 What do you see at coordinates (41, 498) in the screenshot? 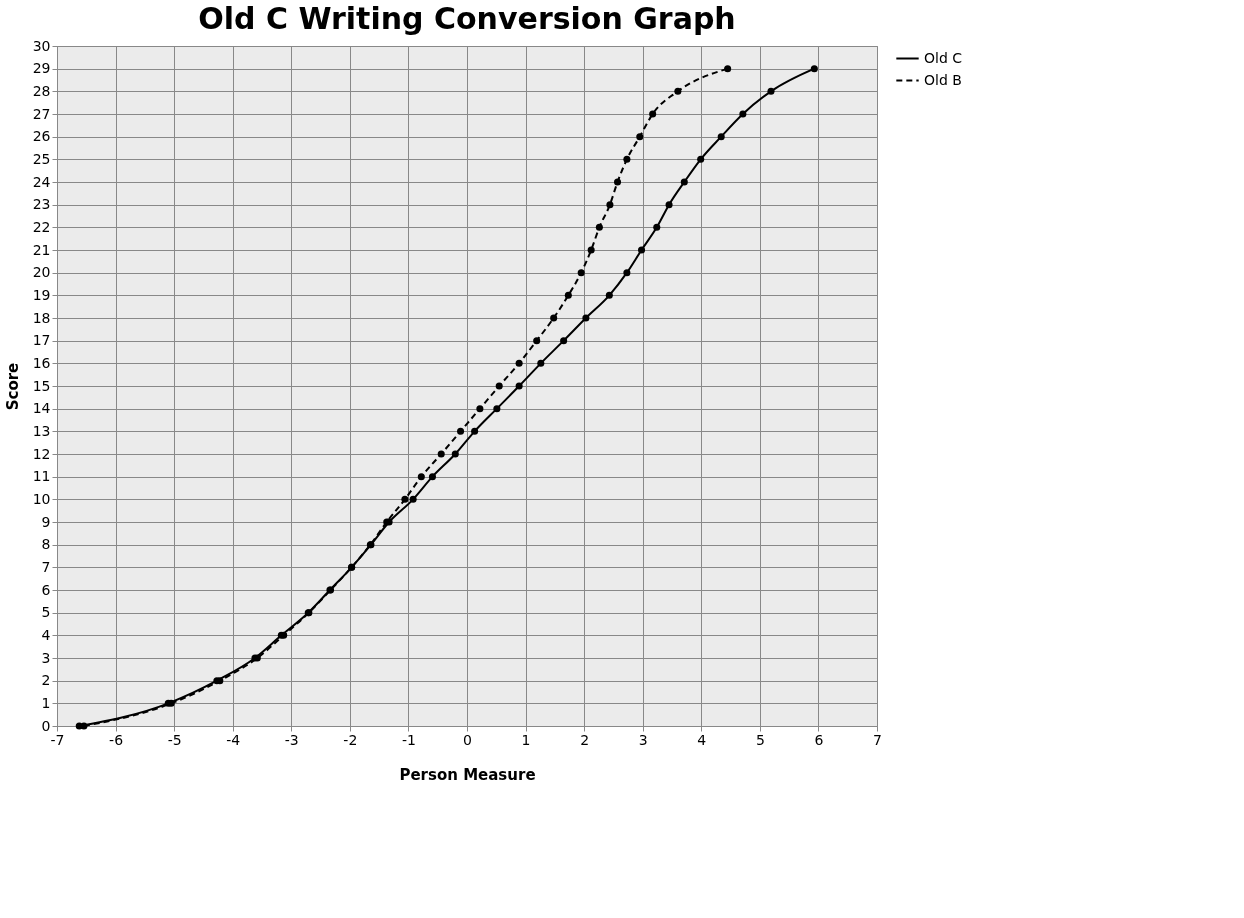
I see `y-tick-label: 10` at bounding box center [41, 498].